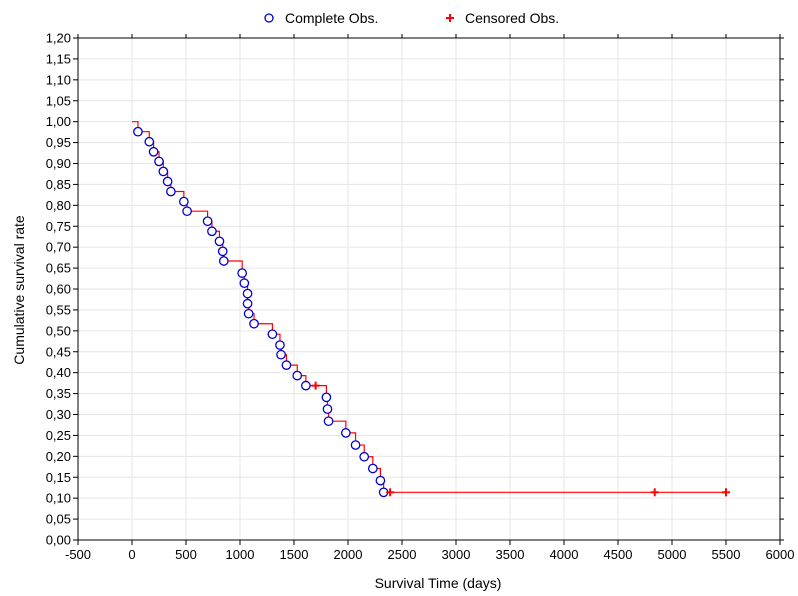 The width and height of the screenshot is (798, 596). Describe the element at coordinates (58, 79) in the screenshot. I see `y-tick-label: 1,10` at that location.